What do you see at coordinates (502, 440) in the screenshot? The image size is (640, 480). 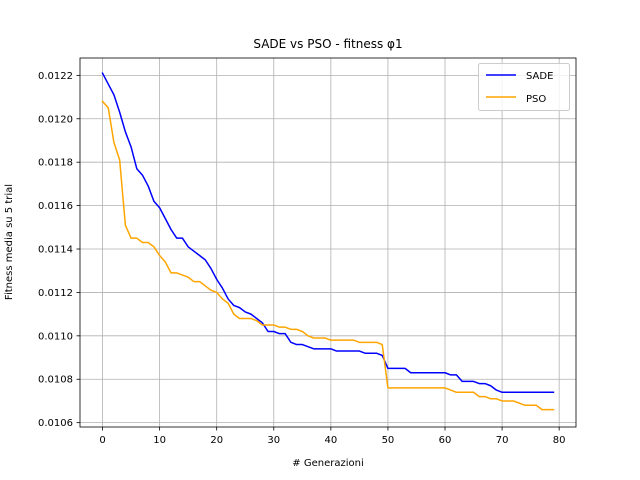 I see `x-tick-label: 70` at bounding box center [502, 440].